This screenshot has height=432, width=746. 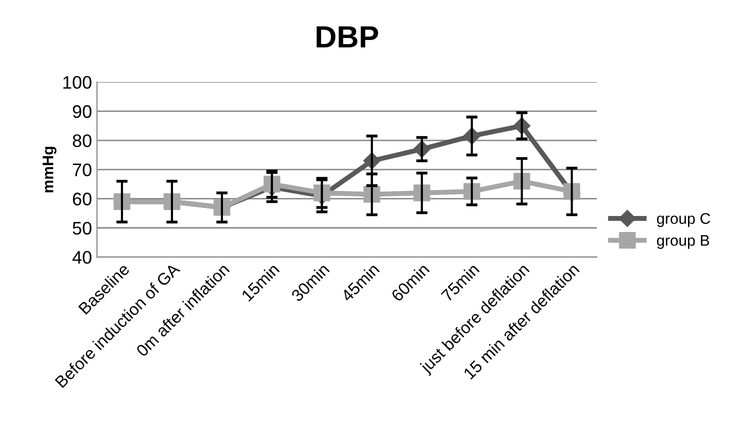 I want to click on y-tick-label: 40, so click(x=82, y=257).